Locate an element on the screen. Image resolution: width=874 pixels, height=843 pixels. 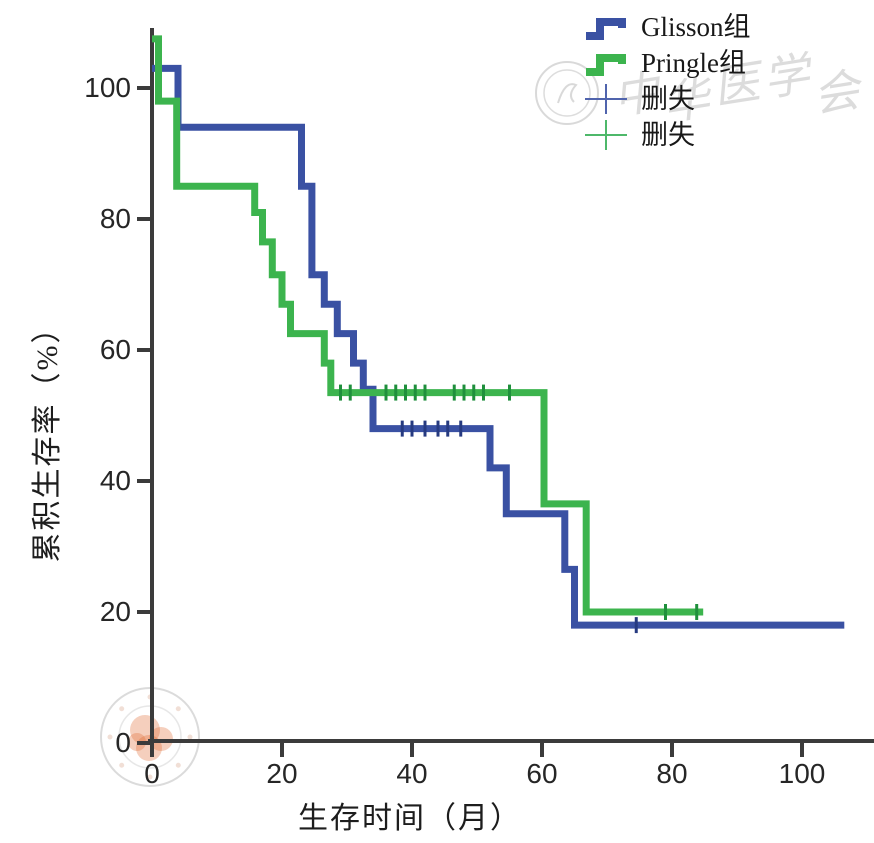
legend-item-censor-green: 删失 is located at coordinates (667, 135).